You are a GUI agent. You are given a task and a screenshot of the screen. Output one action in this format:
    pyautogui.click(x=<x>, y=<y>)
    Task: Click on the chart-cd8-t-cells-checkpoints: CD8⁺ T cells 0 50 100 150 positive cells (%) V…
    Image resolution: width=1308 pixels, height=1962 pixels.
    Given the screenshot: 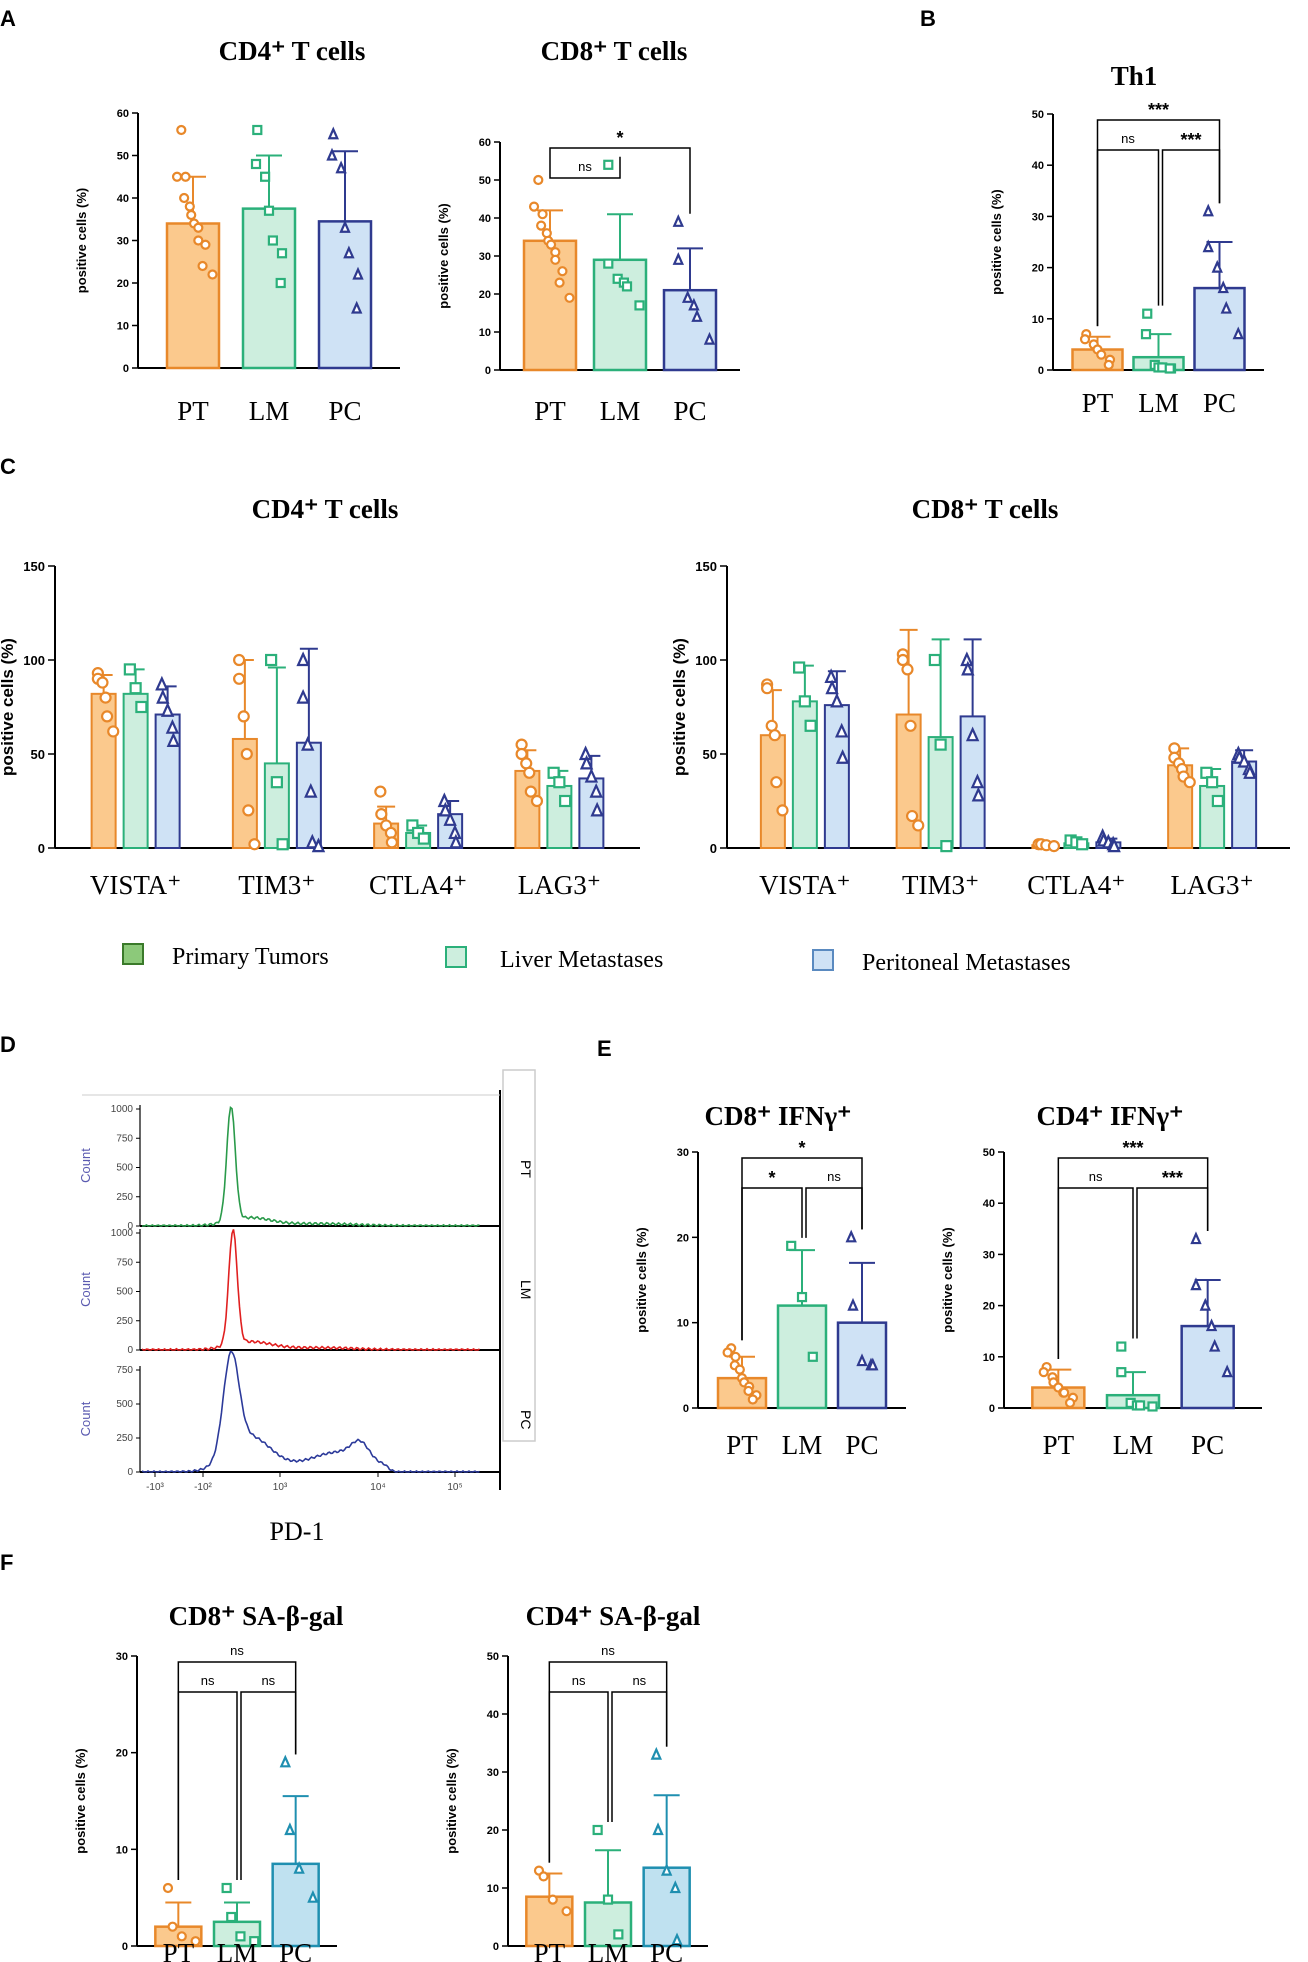 What is the action you would take?
    pyautogui.click(x=980, y=697)
    